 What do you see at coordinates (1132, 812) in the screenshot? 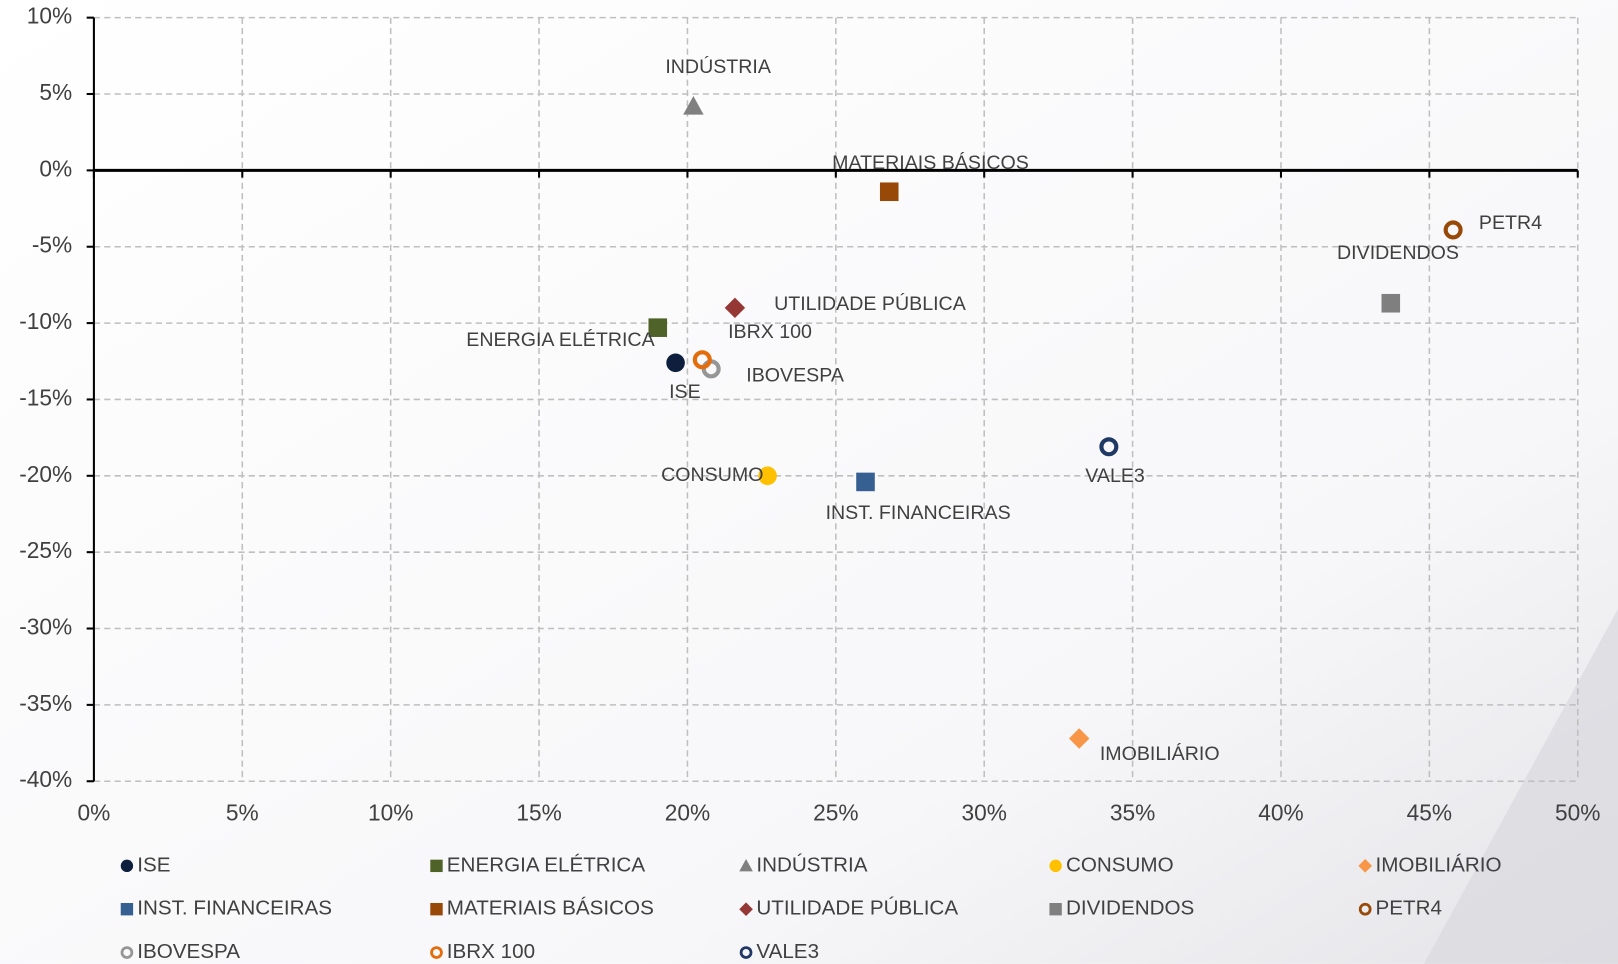
I see `x-tick-label: 35%` at bounding box center [1132, 812].